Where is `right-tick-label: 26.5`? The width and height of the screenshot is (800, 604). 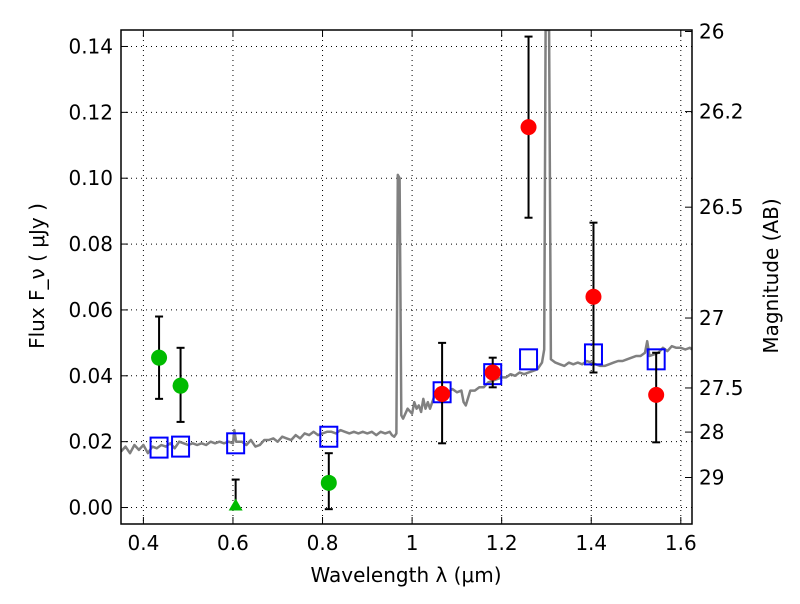
right-tick-label: 26.5 is located at coordinates (721, 207).